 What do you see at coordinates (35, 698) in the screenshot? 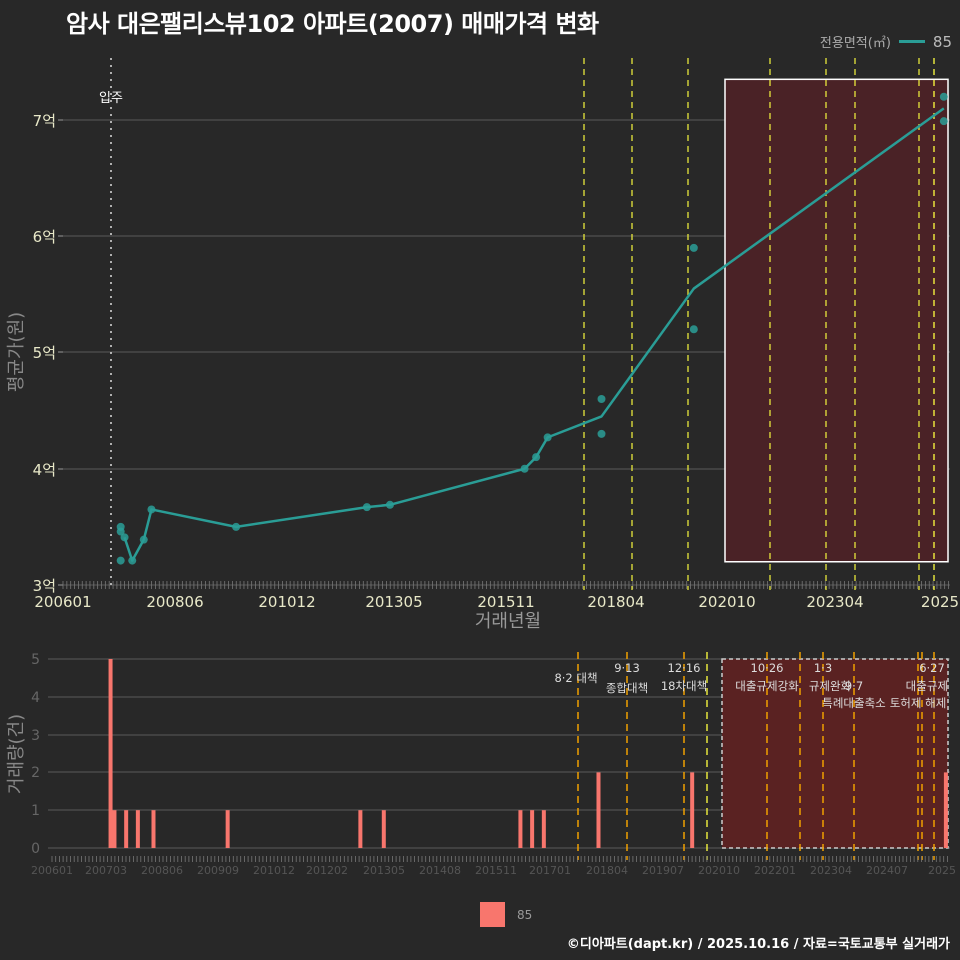
I see `y-tick-label: 4` at bounding box center [35, 698].